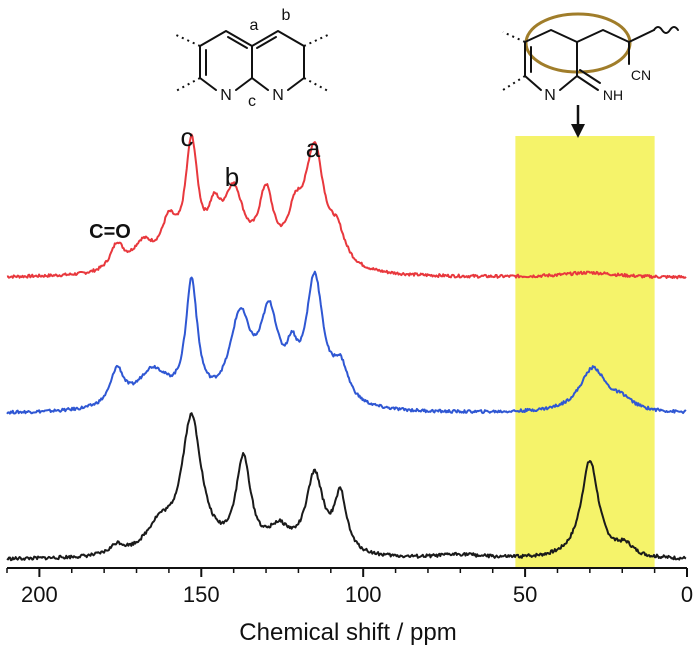 Image resolution: width=699 pixels, height=652 pixels. I want to click on x-tick-label: 0, so click(687, 594).